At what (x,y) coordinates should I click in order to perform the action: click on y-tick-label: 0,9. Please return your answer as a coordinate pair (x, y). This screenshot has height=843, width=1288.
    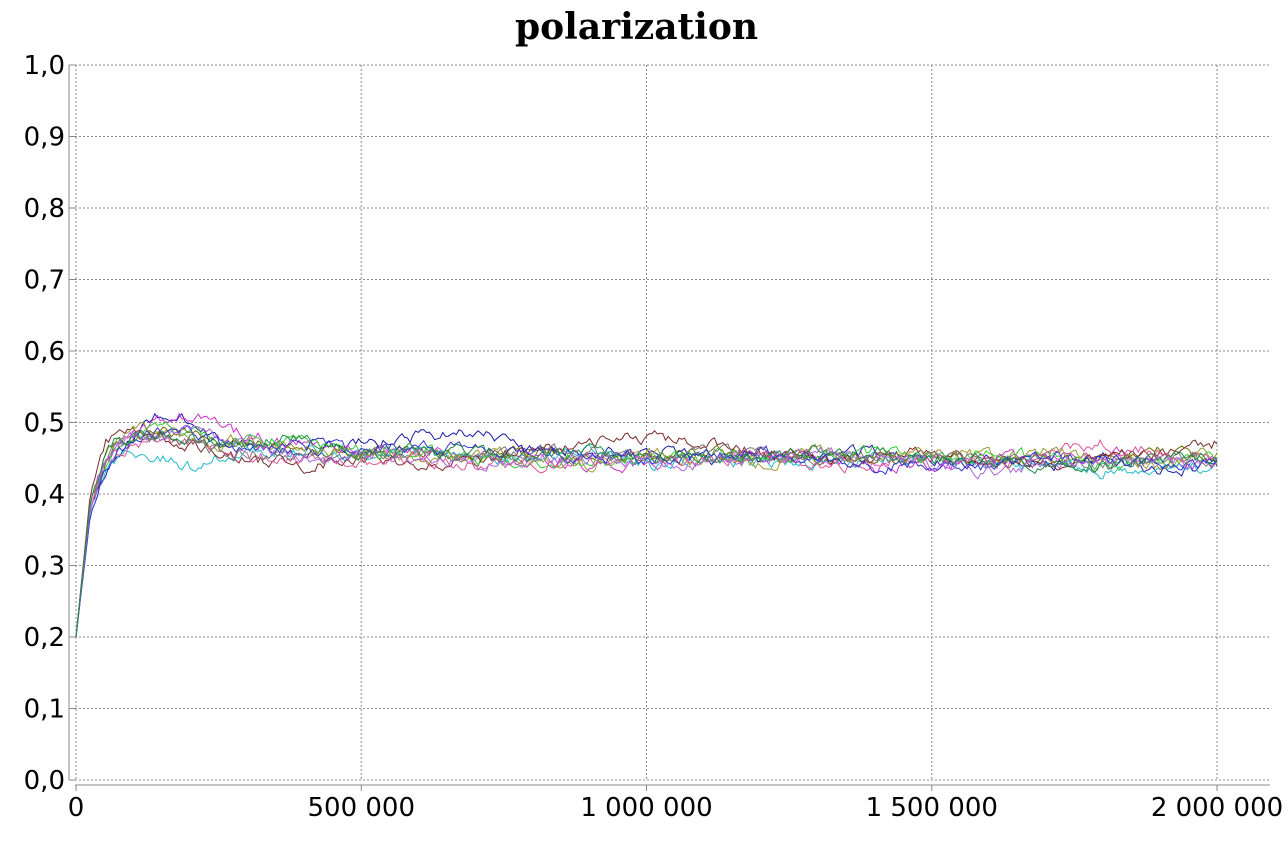
    Looking at the image, I should click on (44, 138).